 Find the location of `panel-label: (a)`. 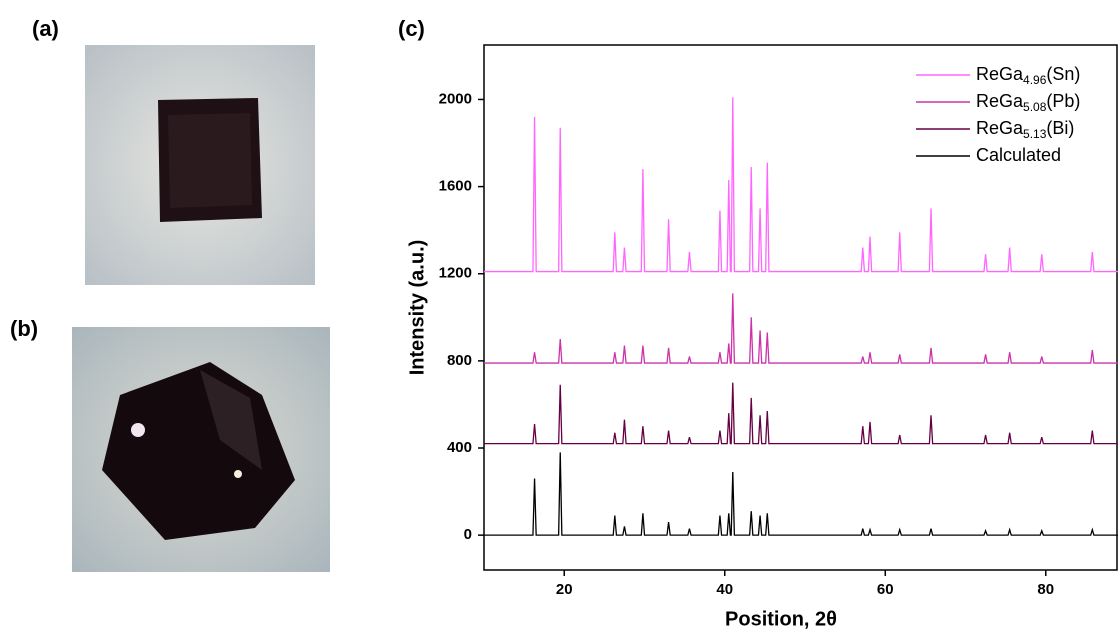

panel-label: (a) is located at coordinates (45, 28).